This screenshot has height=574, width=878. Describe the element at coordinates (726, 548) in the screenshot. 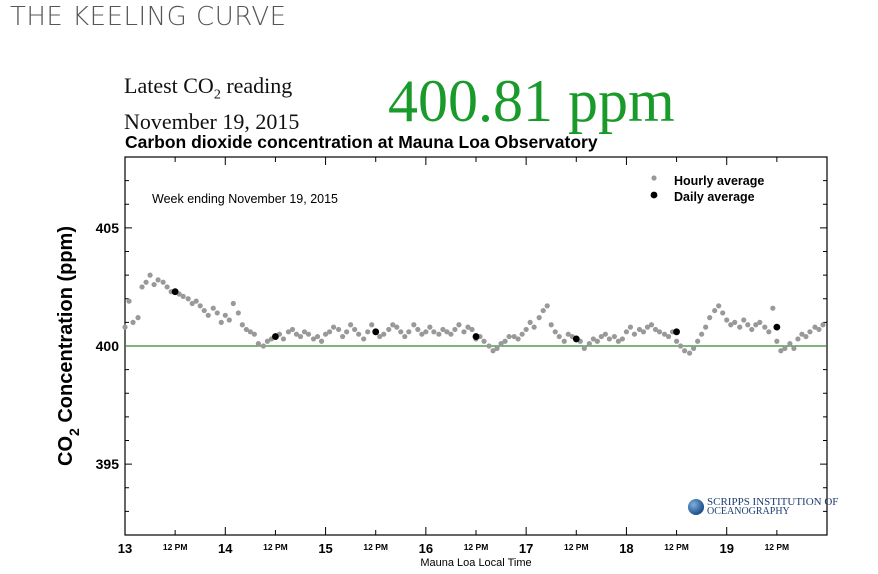

I see `x-tick-label: 19` at that location.